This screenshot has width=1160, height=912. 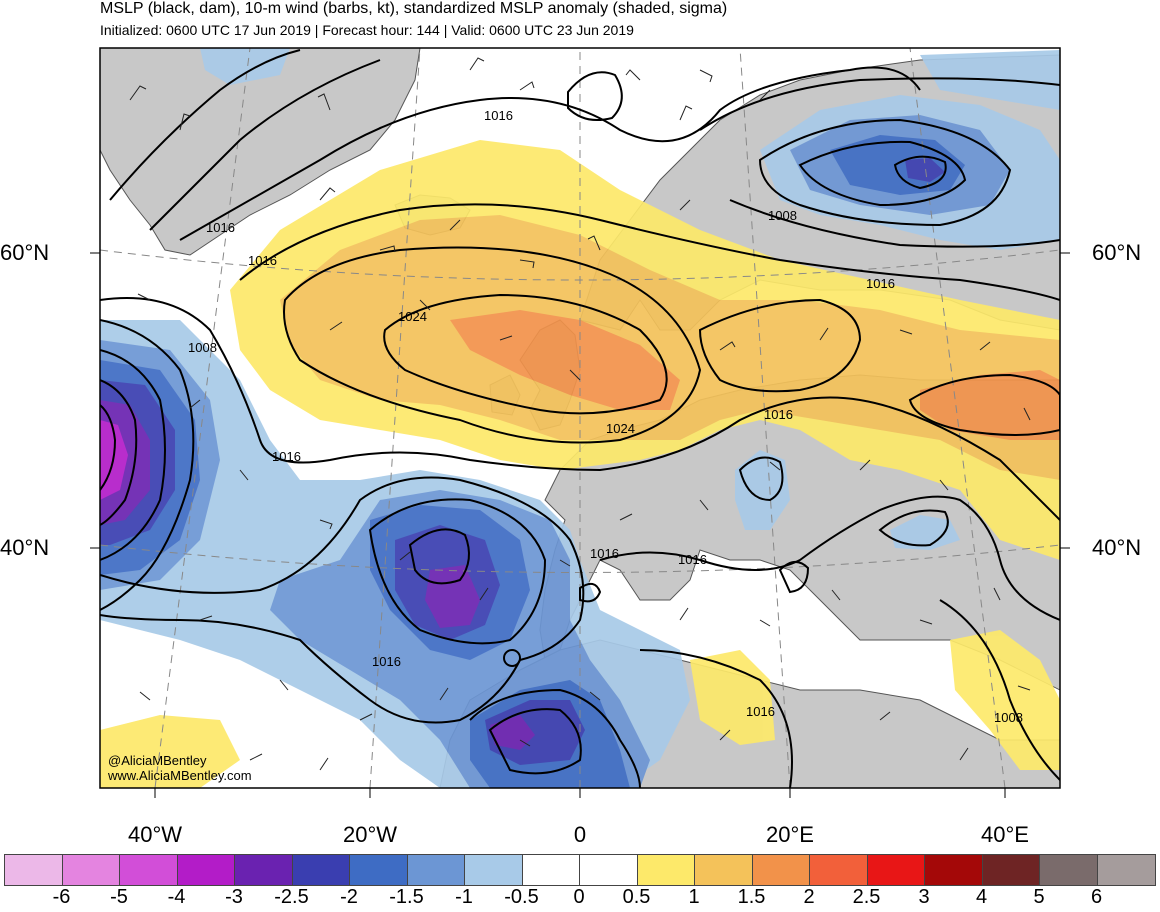 What do you see at coordinates (155, 834) in the screenshot?
I see `lon-label-40w: 40°W` at bounding box center [155, 834].